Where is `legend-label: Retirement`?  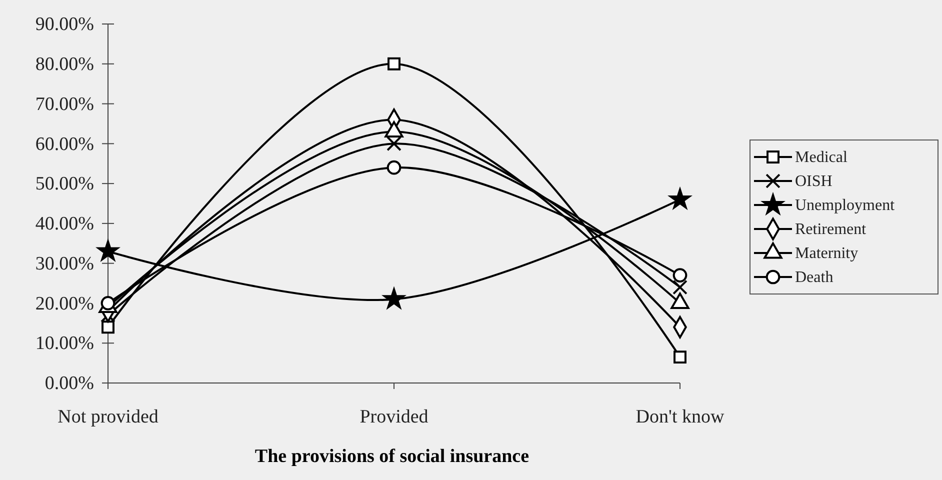
legend-label: Retirement is located at coordinates (831, 229).